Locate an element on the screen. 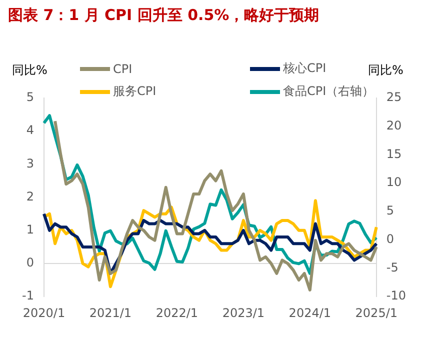 This screenshot has height=349, width=424. chart-title: 图表 7：1 月 CPI 回升至 0.5%，略好于预期 is located at coordinates (164, 15).